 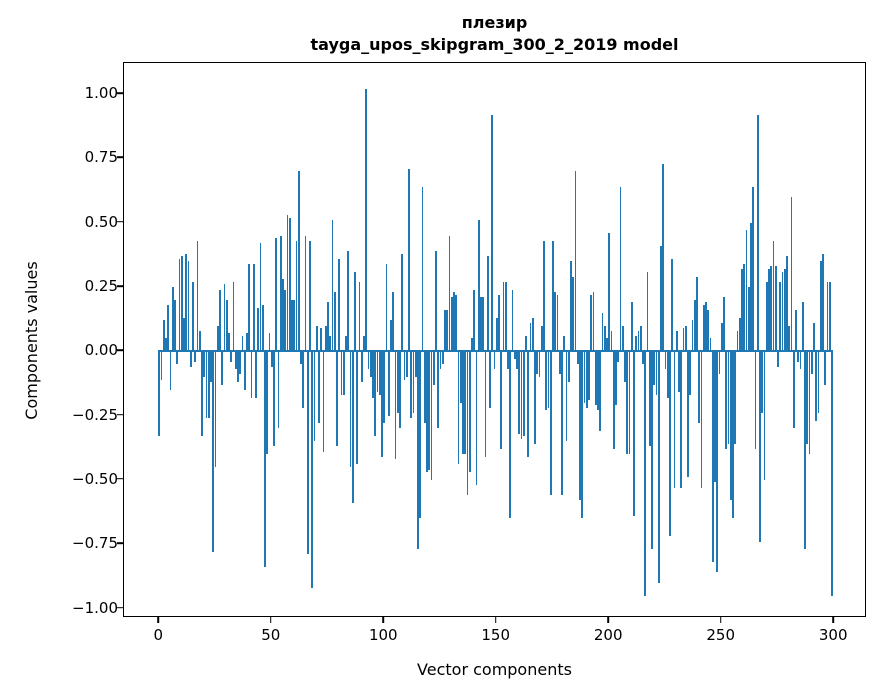 I want to click on y-tick-label: 0.25, so click(x=101, y=286).